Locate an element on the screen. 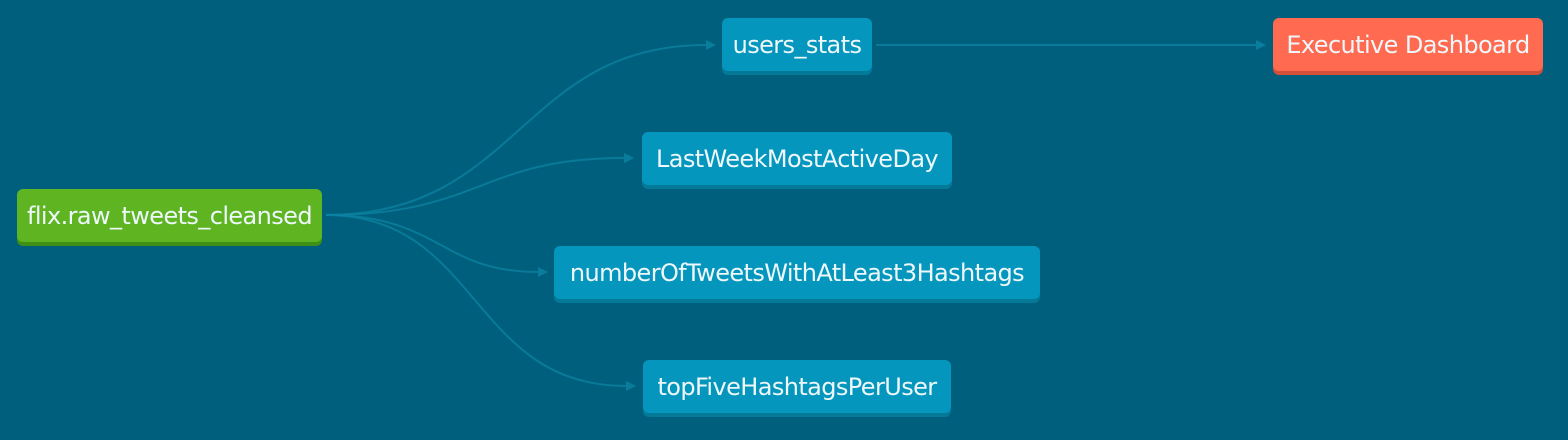 This screenshot has width=1568, height=440. node-number-of-tweets-with-at-least-3-hashtags: numberOfTweetsWithAtLeast3Hashtags is located at coordinates (797, 272).